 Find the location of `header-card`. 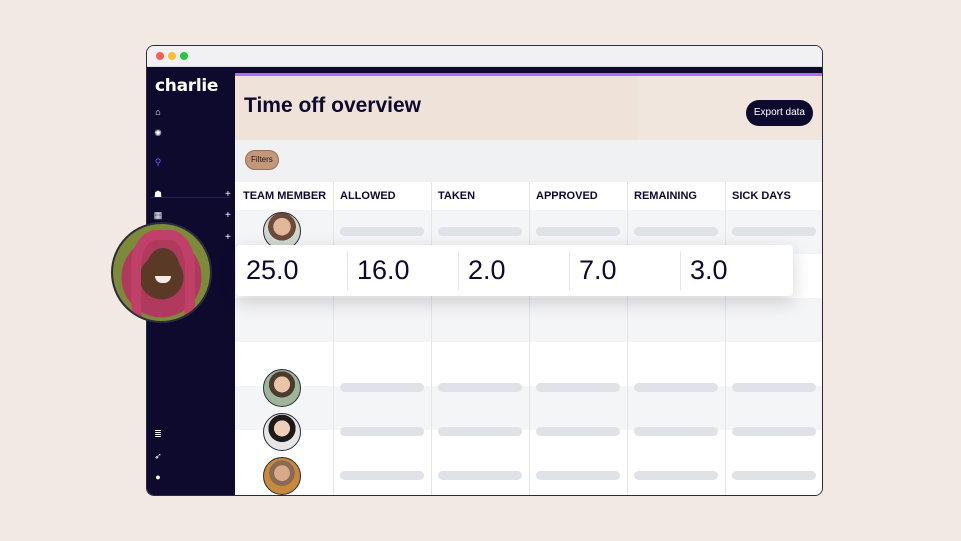

header-card is located at coordinates (436, 108).